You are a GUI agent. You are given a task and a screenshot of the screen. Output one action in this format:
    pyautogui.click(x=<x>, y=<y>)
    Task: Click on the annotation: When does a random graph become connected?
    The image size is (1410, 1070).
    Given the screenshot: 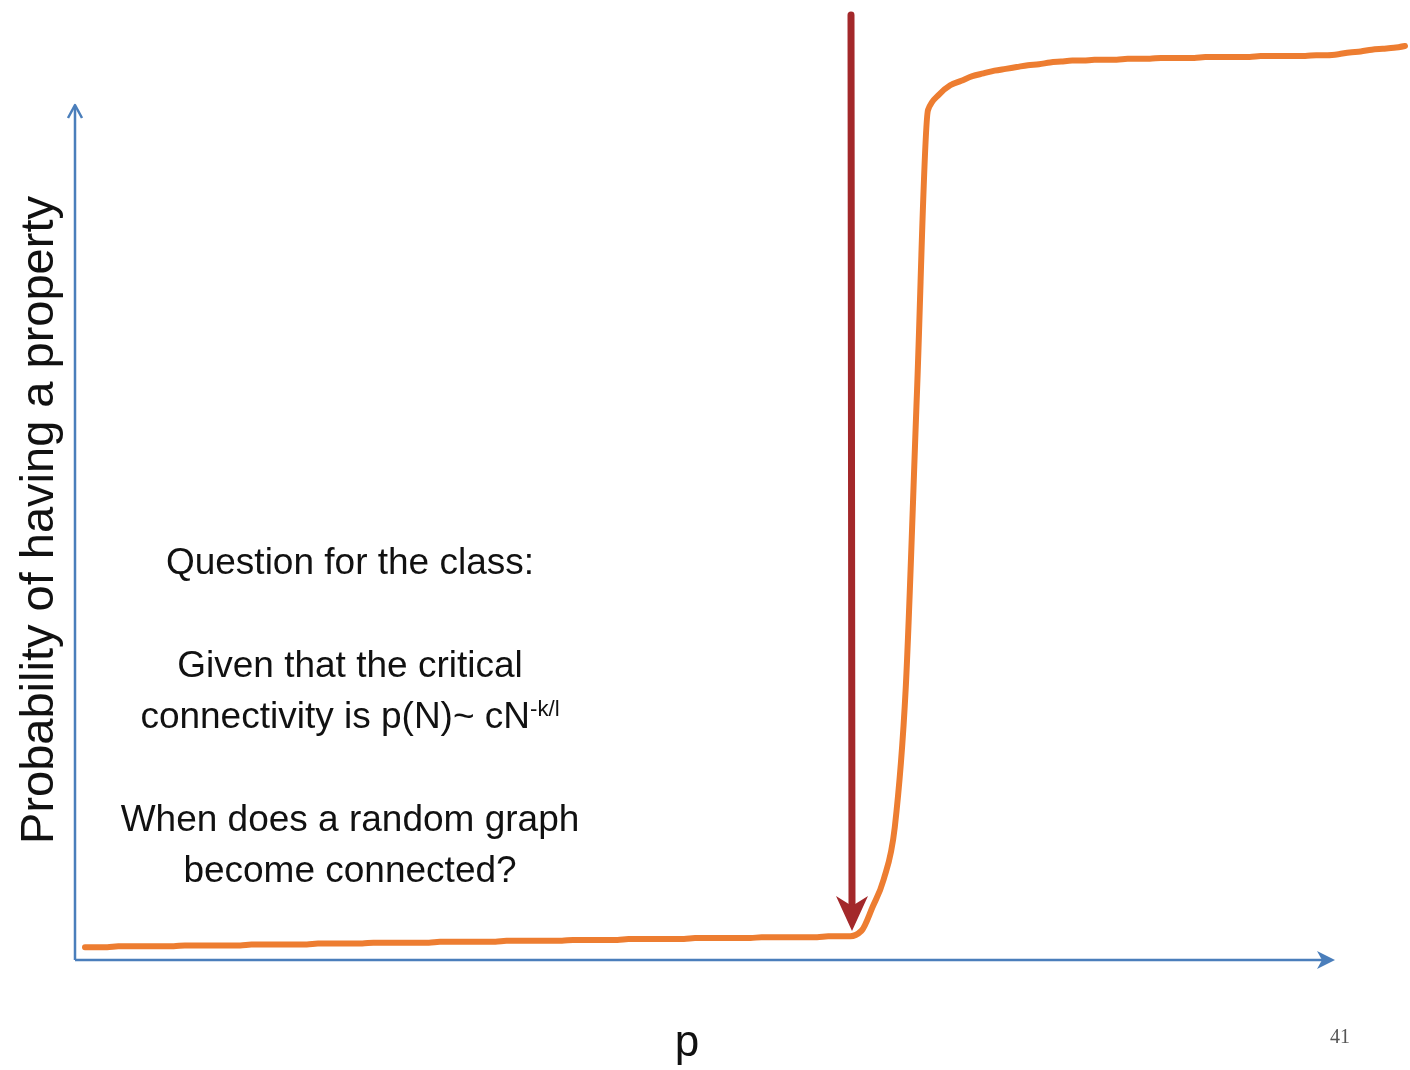 What is the action you would take?
    pyautogui.click(x=350, y=844)
    